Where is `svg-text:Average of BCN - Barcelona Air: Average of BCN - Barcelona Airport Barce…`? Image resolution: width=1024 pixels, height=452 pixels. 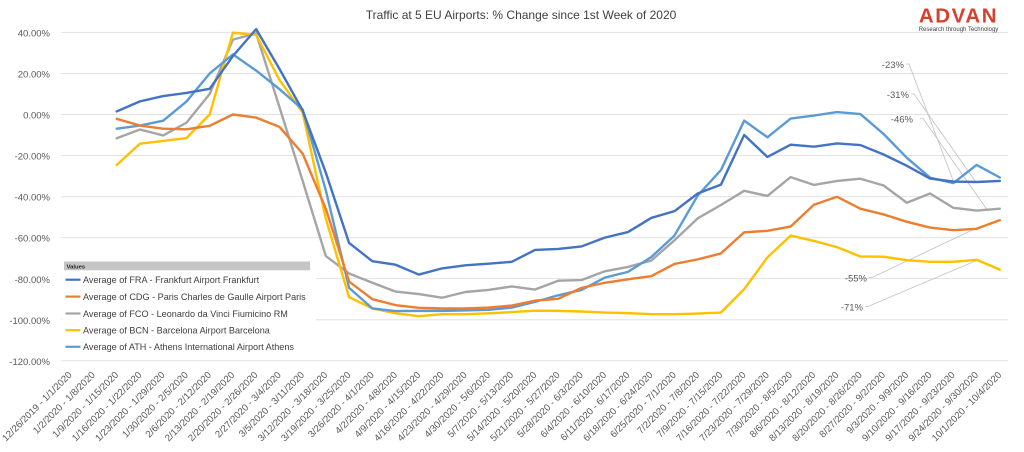 svg-text:Average of BCN - Barcelona Air: Average of BCN - Barcelona Airport Barce… is located at coordinates (177, 331).